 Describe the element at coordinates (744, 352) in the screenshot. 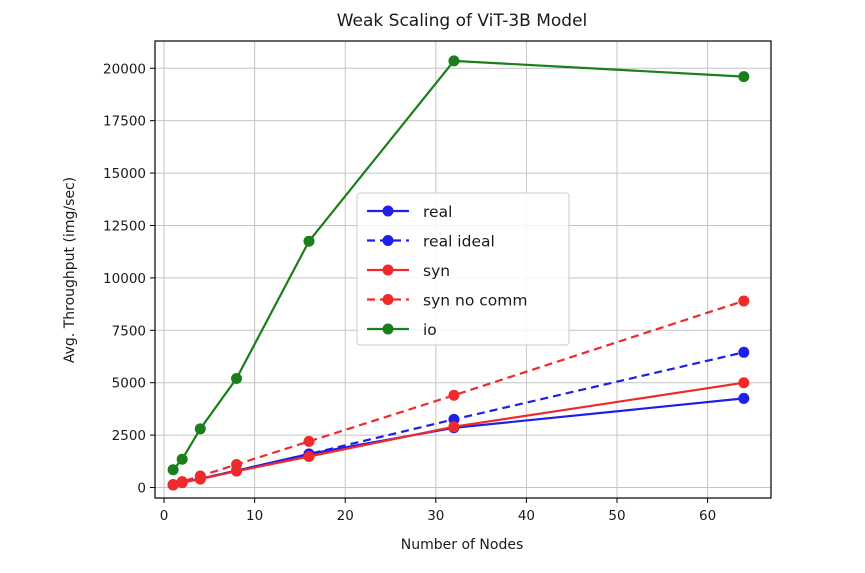

I see `data-point-real-ideal` at that location.